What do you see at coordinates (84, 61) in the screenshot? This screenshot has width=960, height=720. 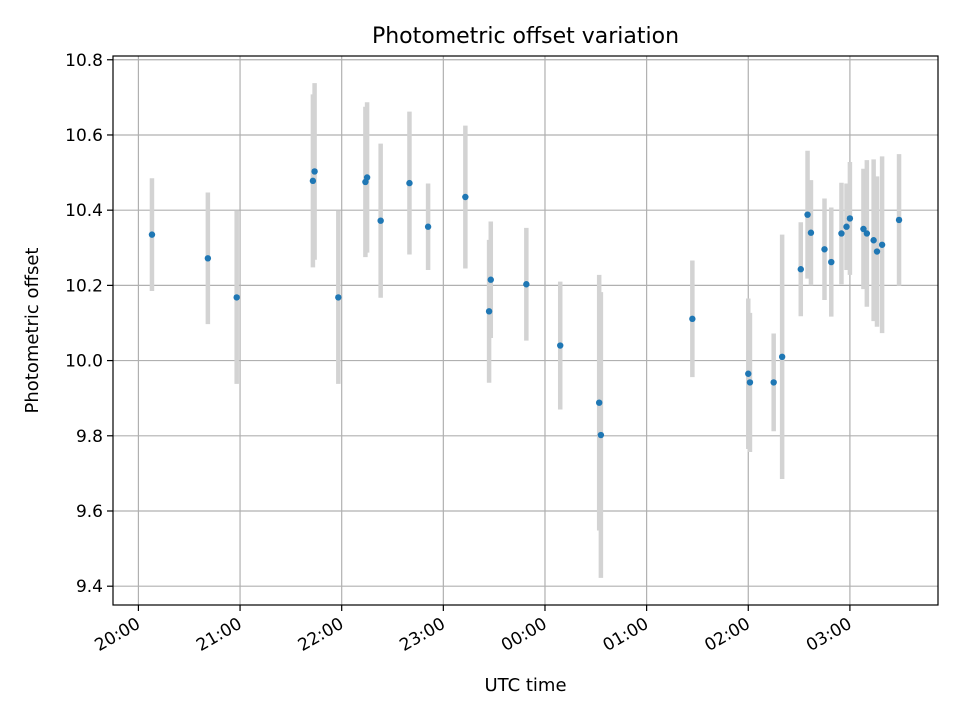 I see `y-tick-label: 10.8` at bounding box center [84, 61].